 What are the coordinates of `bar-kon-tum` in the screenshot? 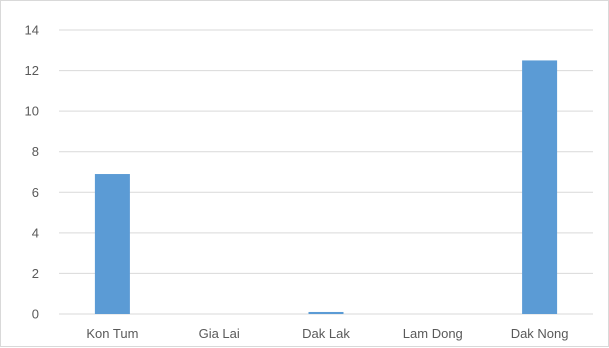 It's located at (112, 244).